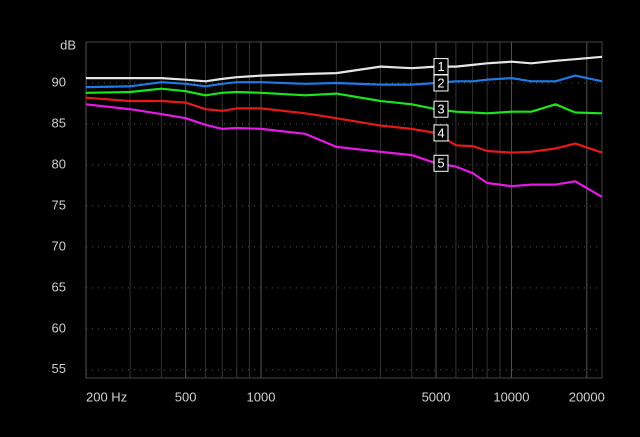 This screenshot has width=640, height=437. What do you see at coordinates (59, 286) in the screenshot?
I see `y-tick-label: 65` at bounding box center [59, 286].